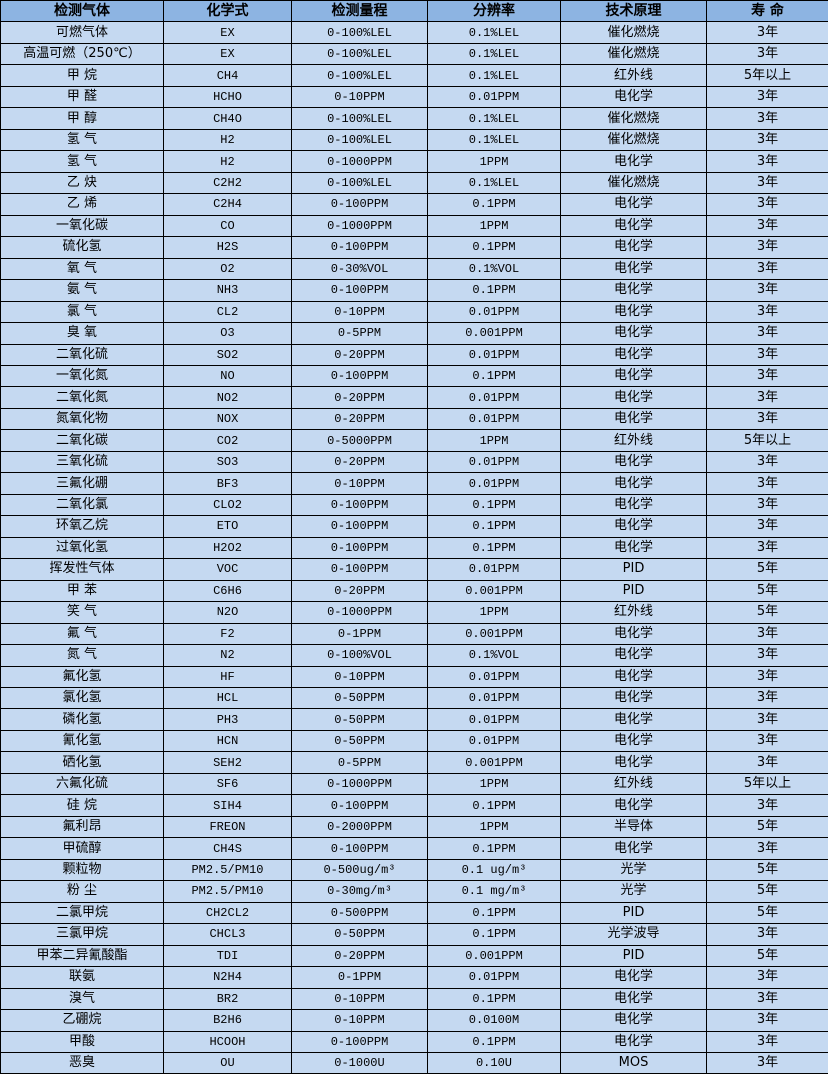 This screenshot has height=1074, width=828. What do you see at coordinates (494, 333) in the screenshot?
I see `cell-resolution: 0.001PPM` at bounding box center [494, 333].